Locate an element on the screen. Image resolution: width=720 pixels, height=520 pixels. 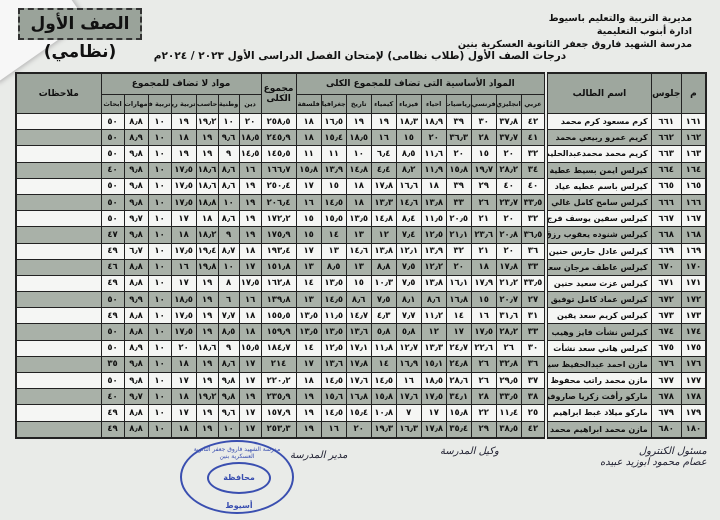
row-number: ١٧٩ is located at coordinates (693, 413).